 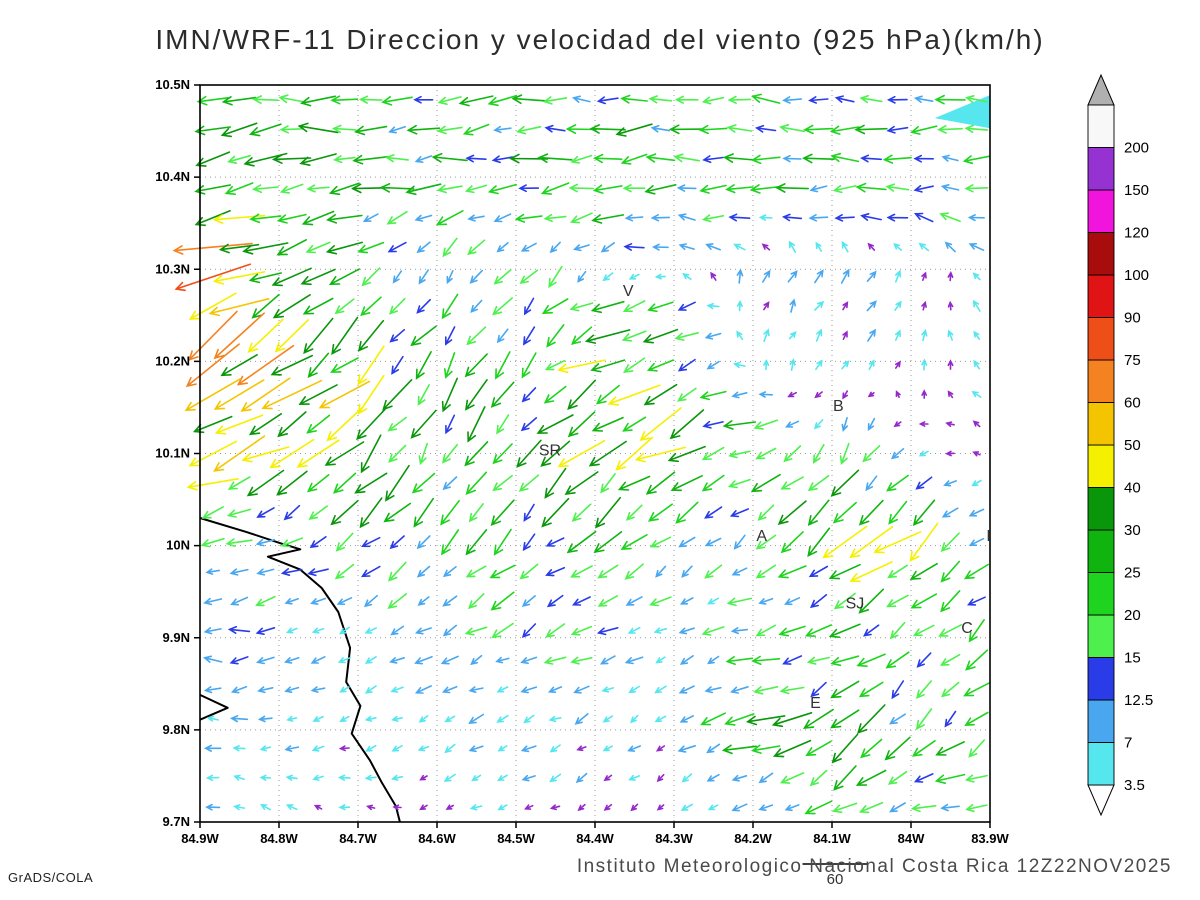 What do you see at coordinates (962, 112) in the screenshot?
I see `shaded-speed-patch` at bounding box center [962, 112].